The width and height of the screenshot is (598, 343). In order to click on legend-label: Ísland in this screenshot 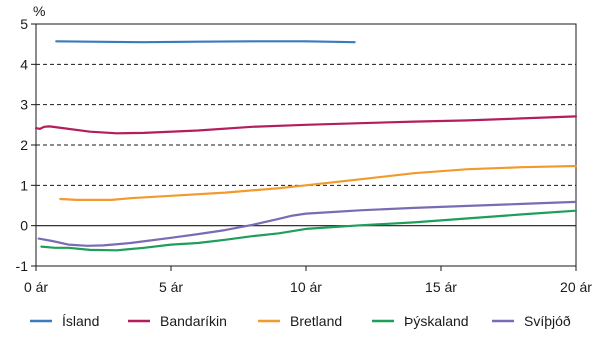, I will do `click(80, 321)`.